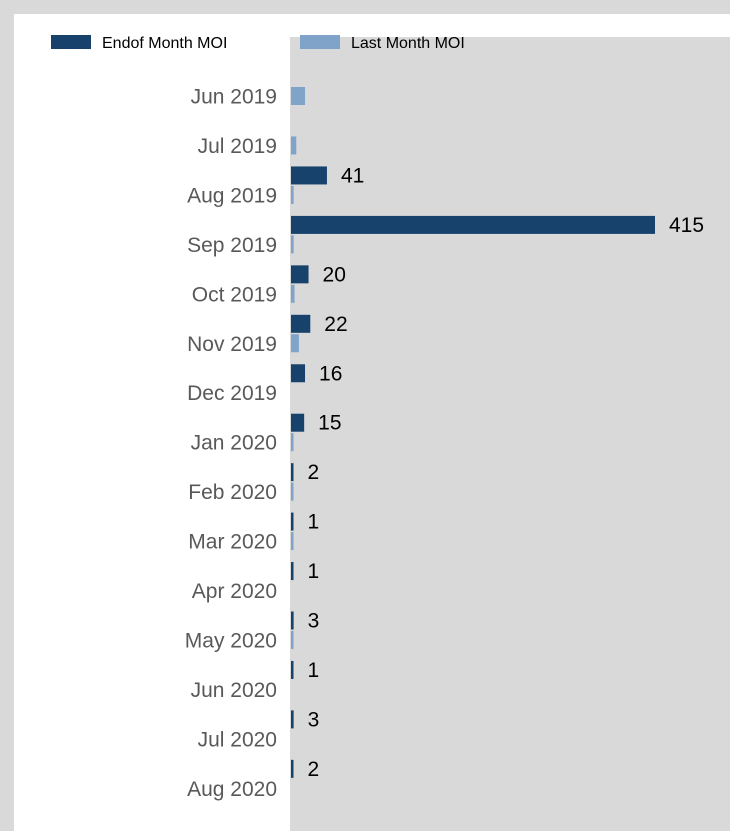 The height and width of the screenshot is (831, 730). What do you see at coordinates (292, 541) in the screenshot?
I see `bar-last-month-mar-2020` at bounding box center [292, 541].